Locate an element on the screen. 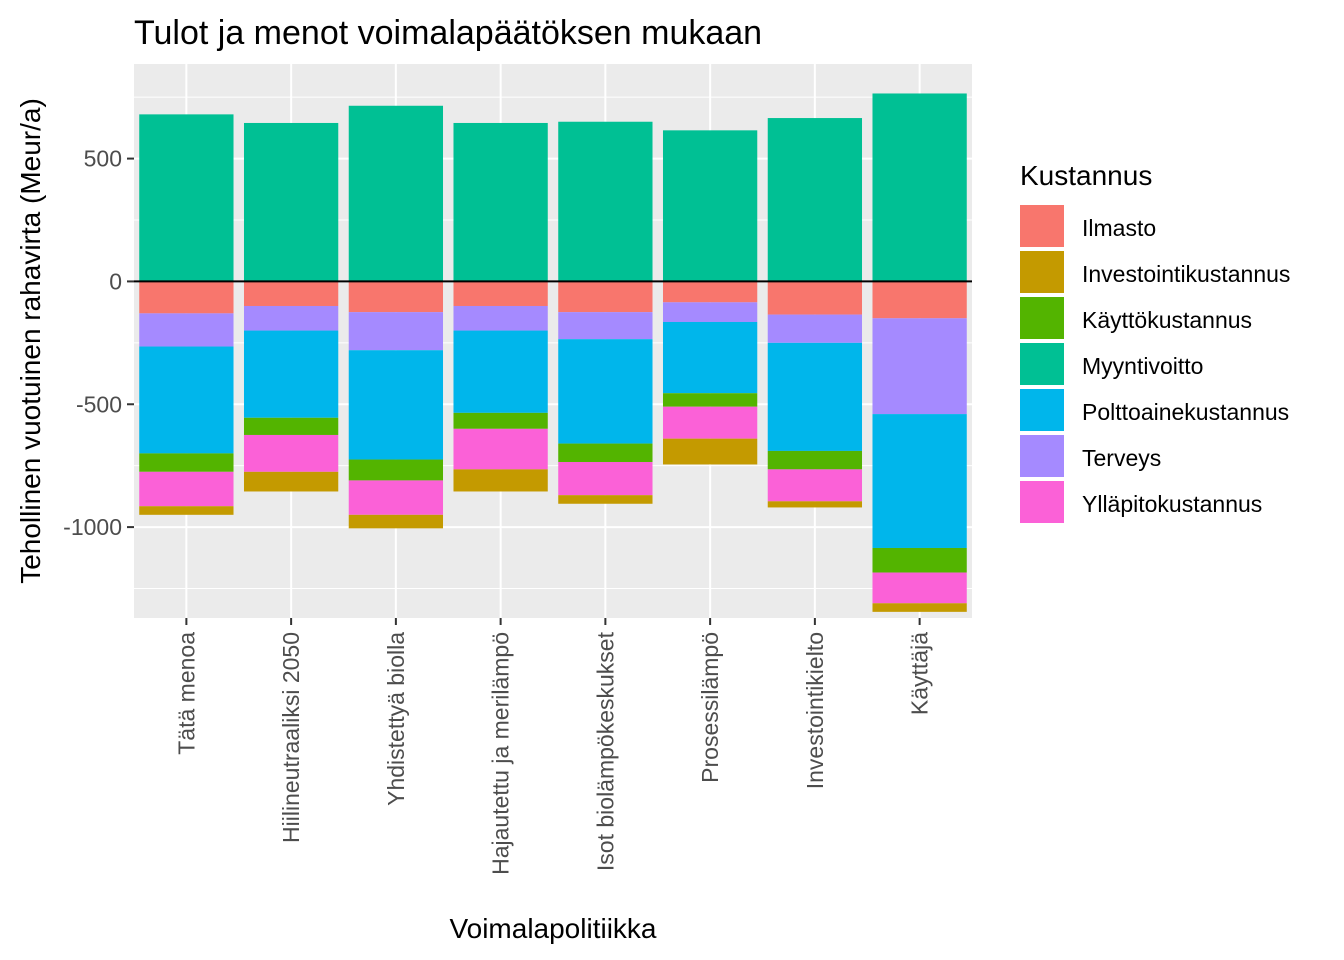  legend-label: Ilmasto is located at coordinates (1119, 228).